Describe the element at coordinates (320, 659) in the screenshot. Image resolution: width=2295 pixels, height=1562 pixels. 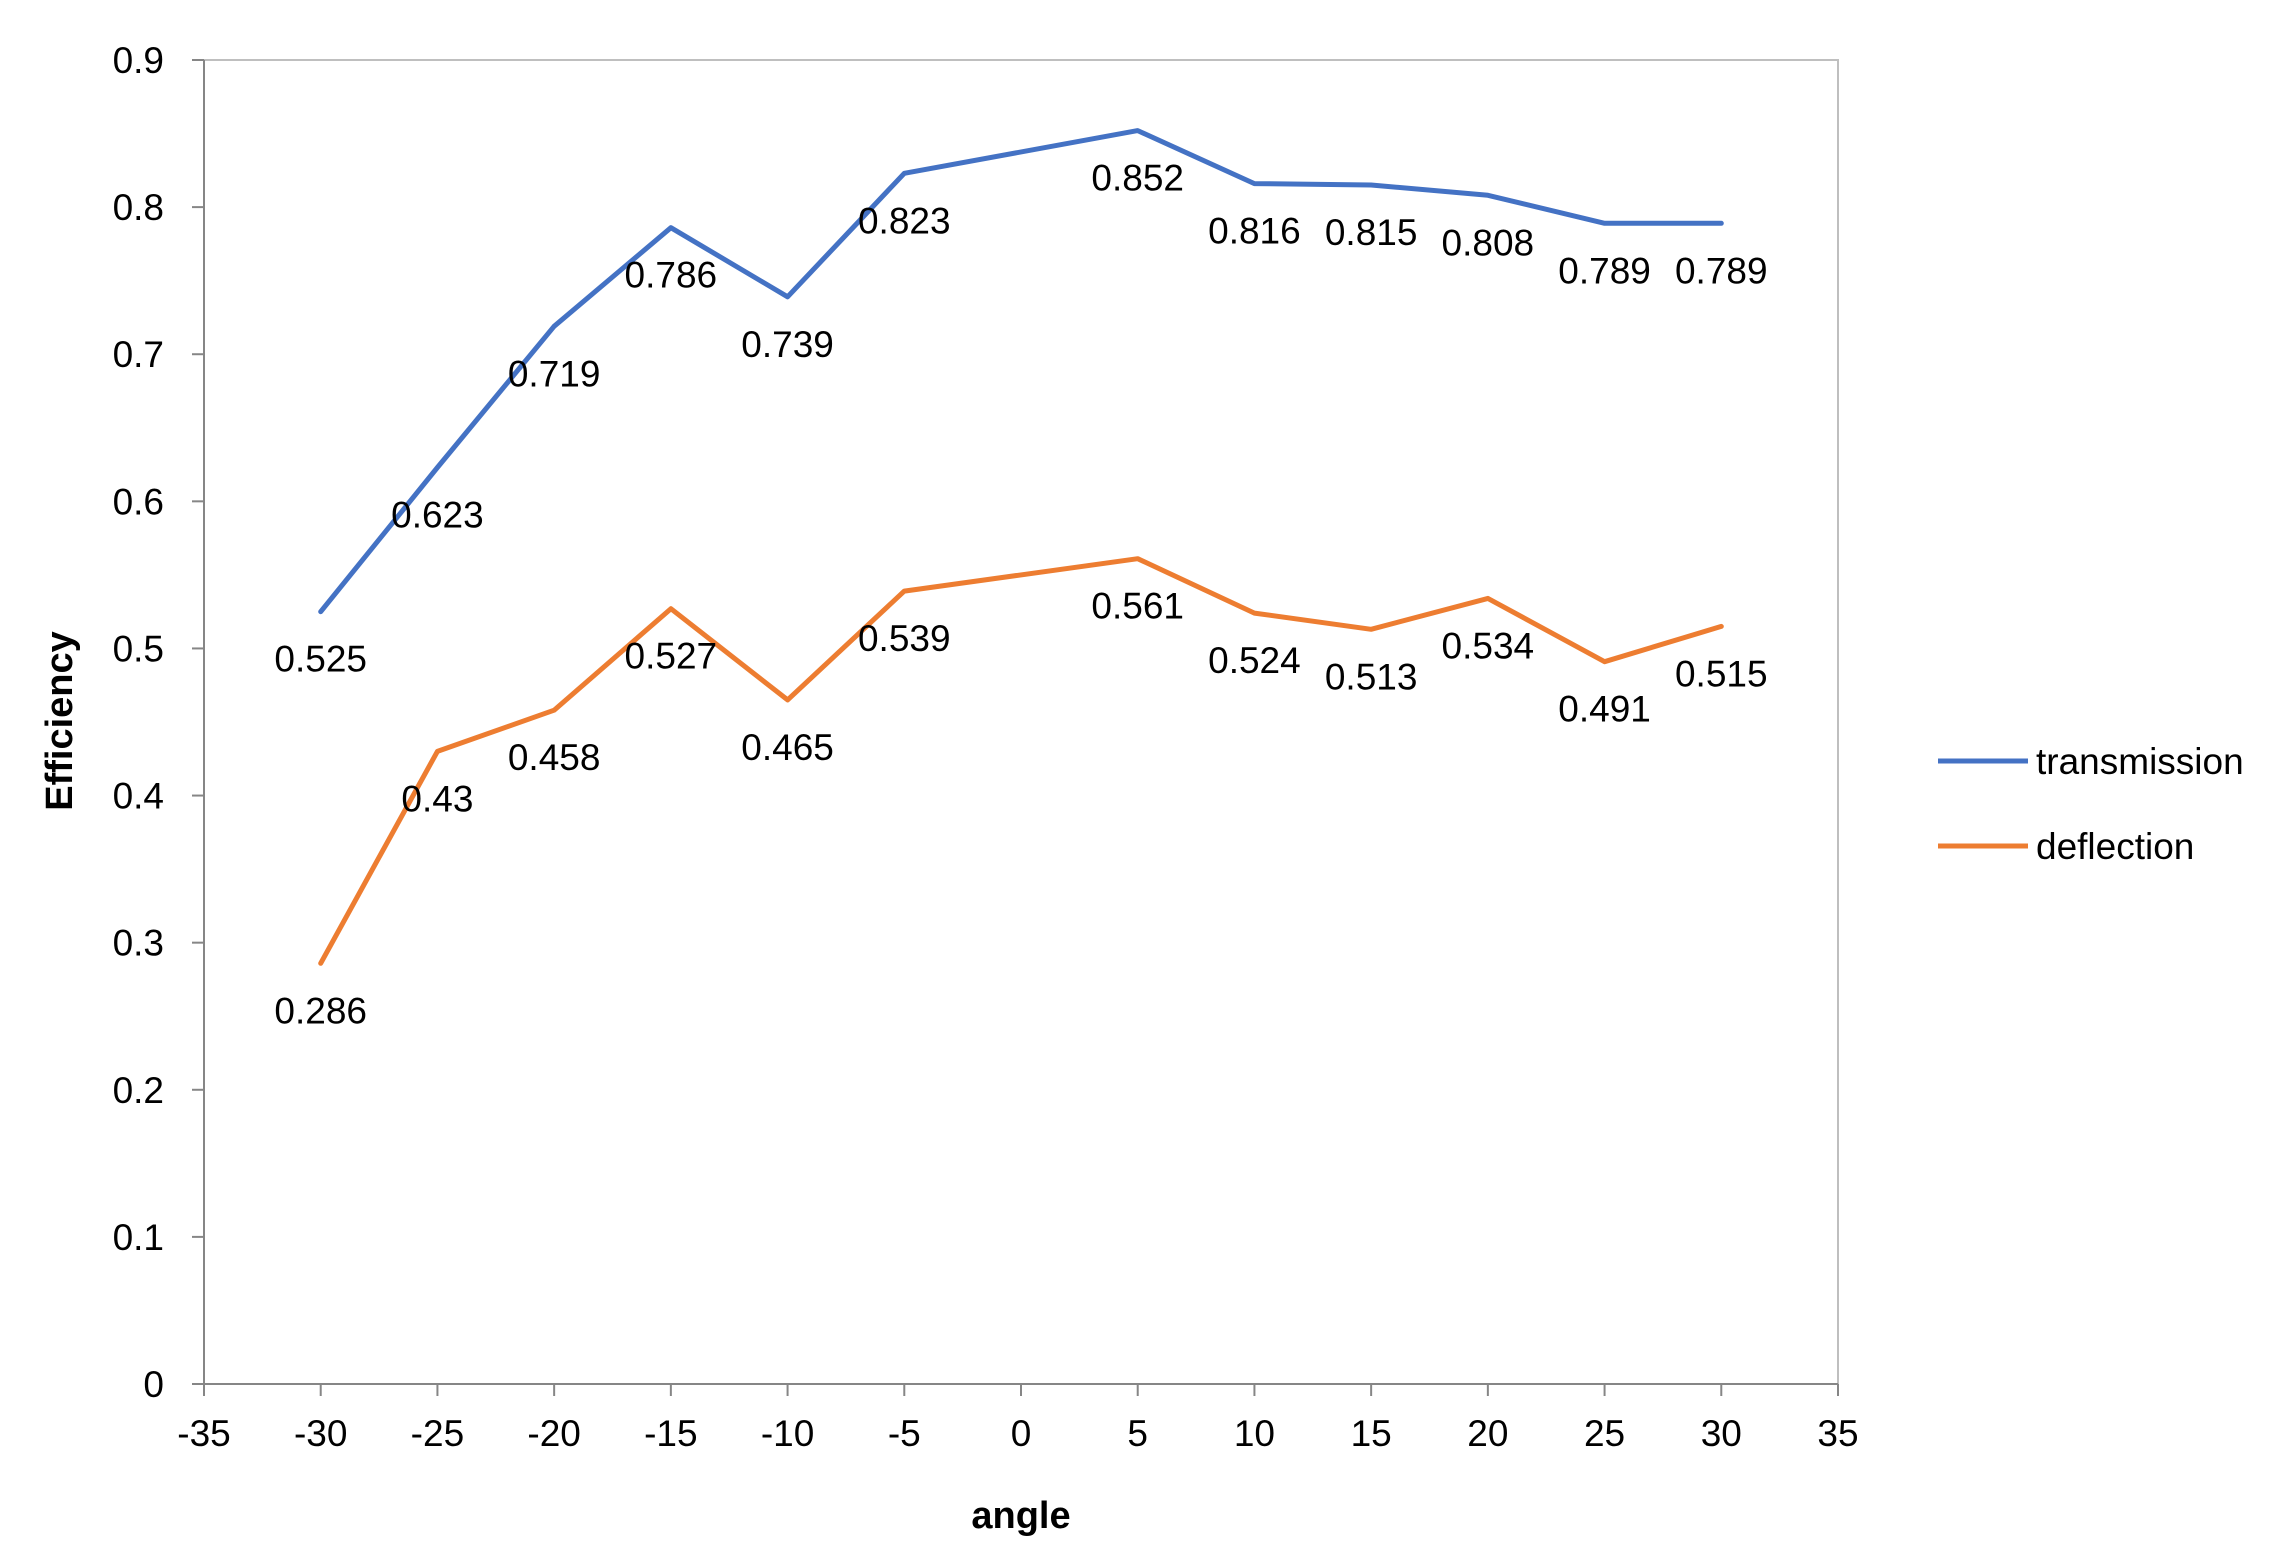
I see `data-label: 0.525` at that location.